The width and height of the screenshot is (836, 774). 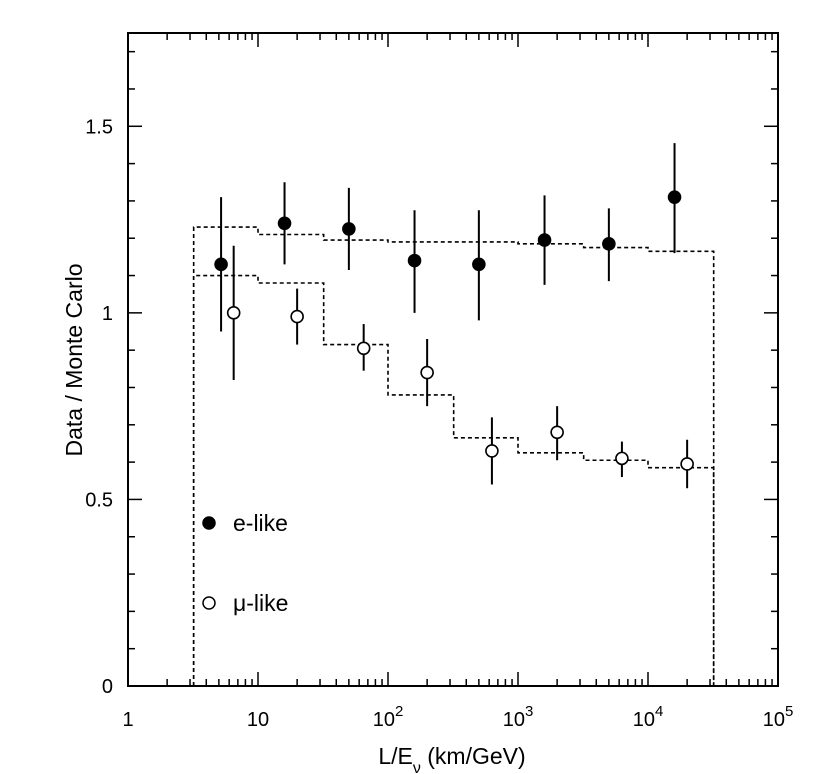 What do you see at coordinates (260, 603) in the screenshot?
I see `legend-label-mu-like: μ-like` at bounding box center [260, 603].